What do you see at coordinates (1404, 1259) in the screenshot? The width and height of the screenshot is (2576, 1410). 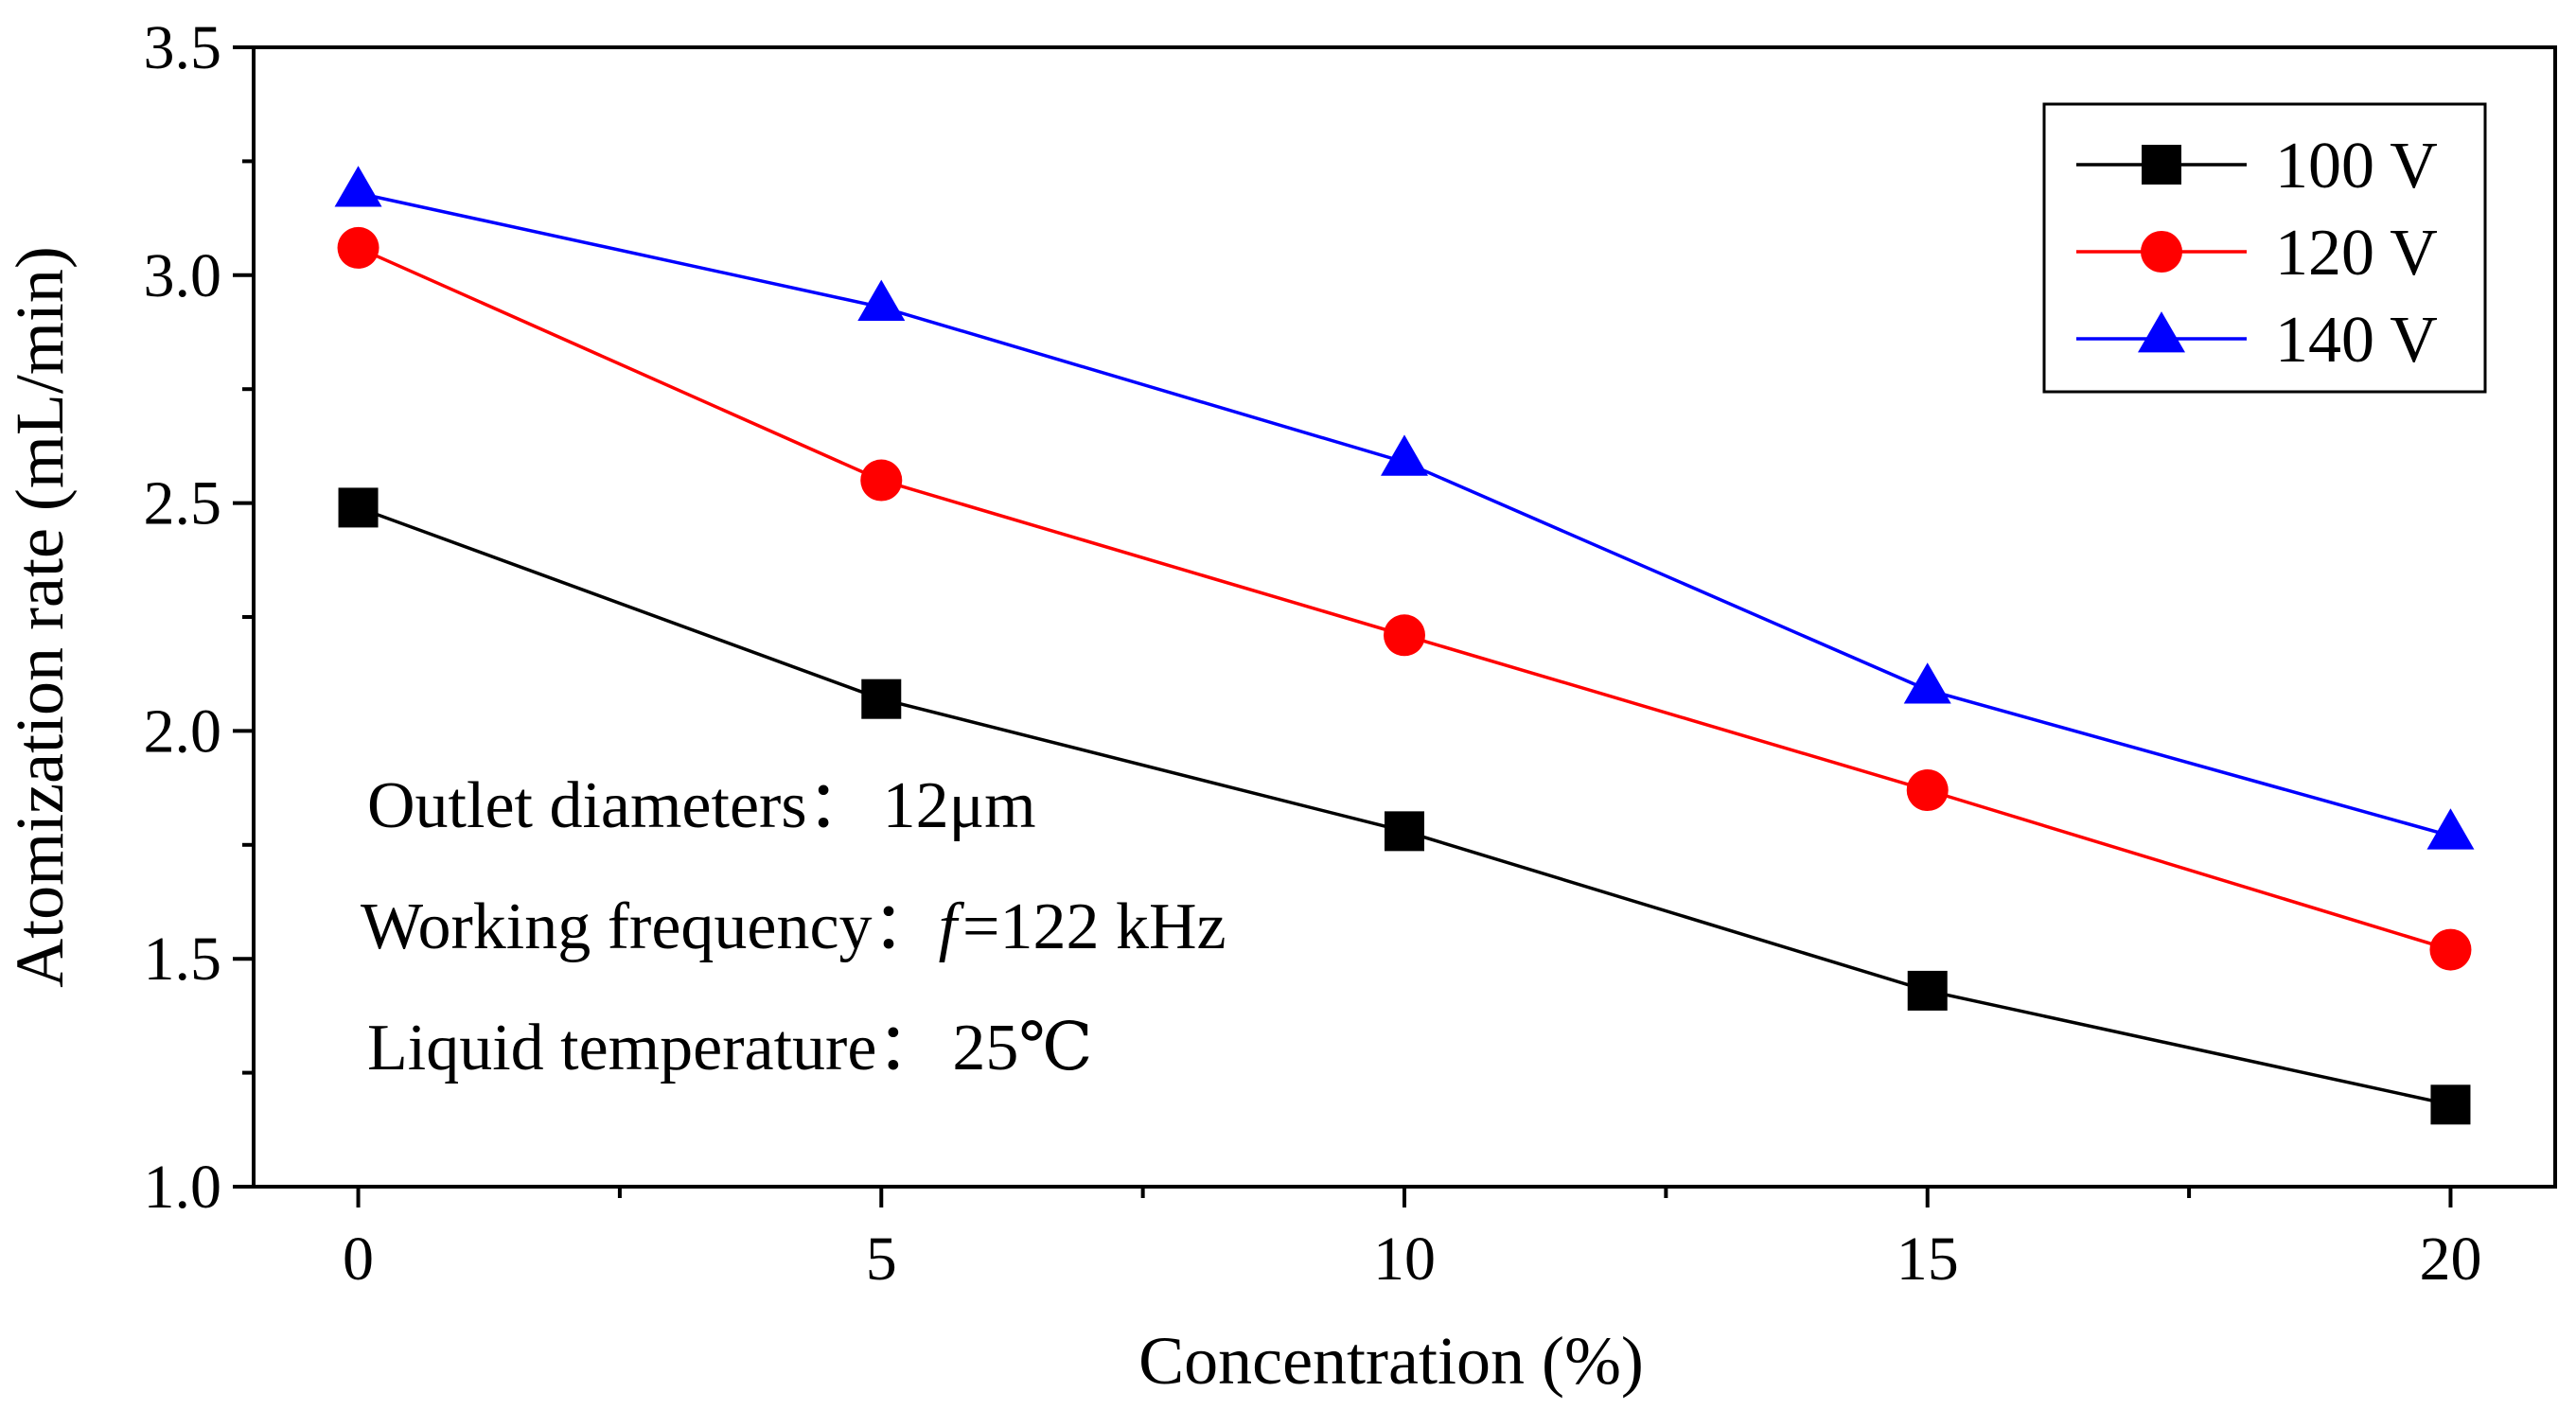 I see `x-tick-label: 10` at bounding box center [1404, 1259].